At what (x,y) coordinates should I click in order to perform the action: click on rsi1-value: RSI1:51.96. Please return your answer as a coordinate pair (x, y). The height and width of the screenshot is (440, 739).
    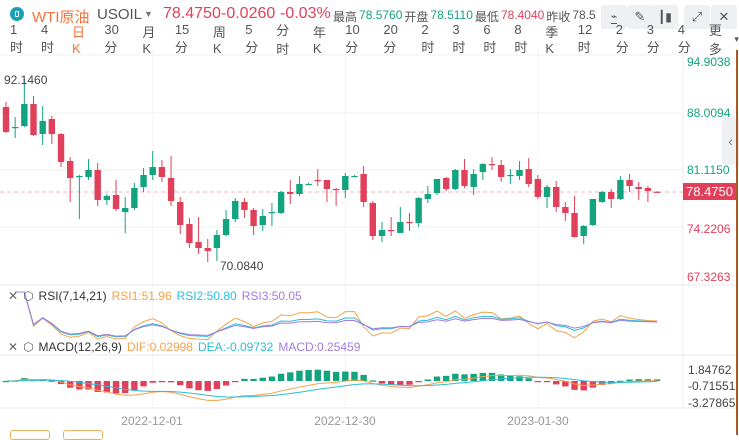
    Looking at the image, I should click on (141, 296).